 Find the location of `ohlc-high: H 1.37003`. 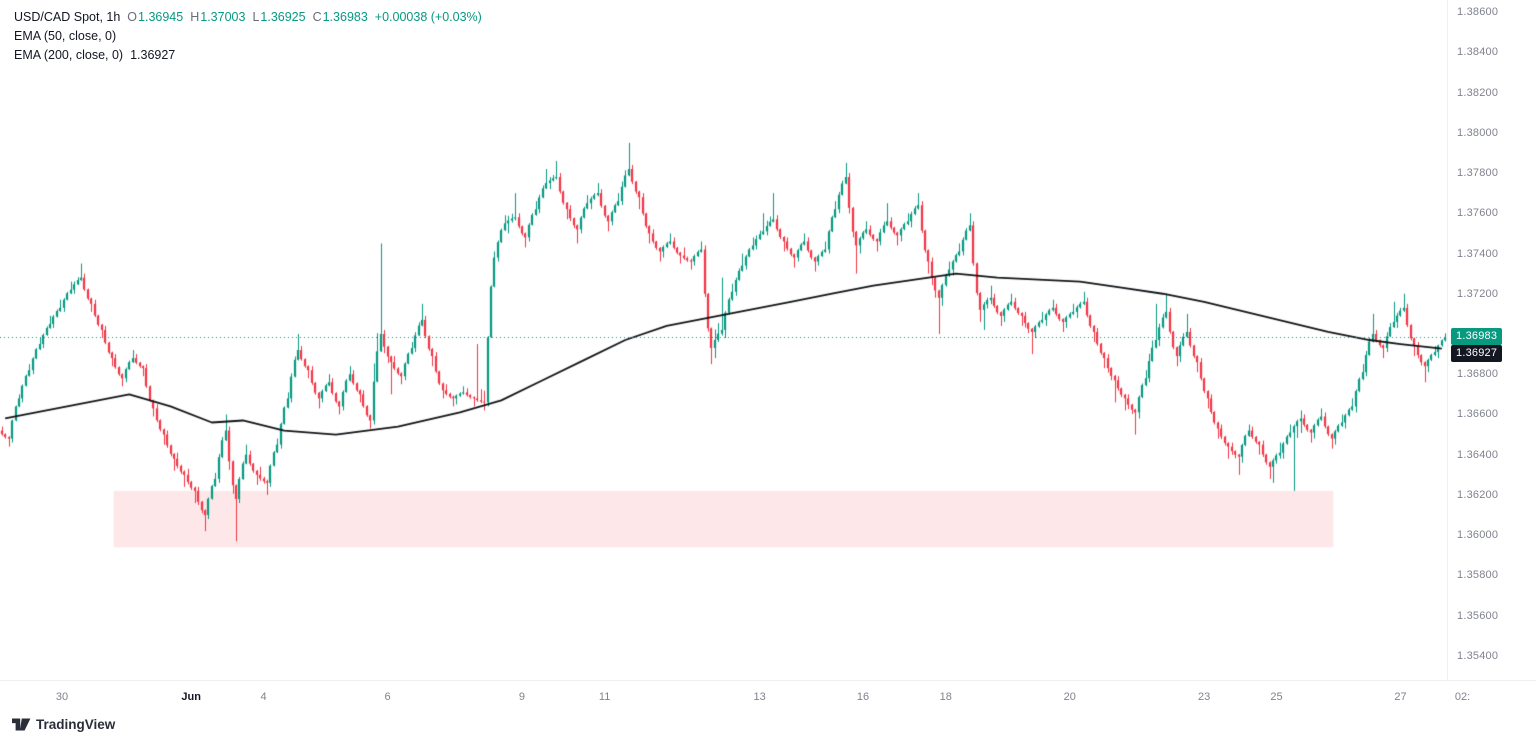

ohlc-high: H 1.37003 is located at coordinates (218, 16).